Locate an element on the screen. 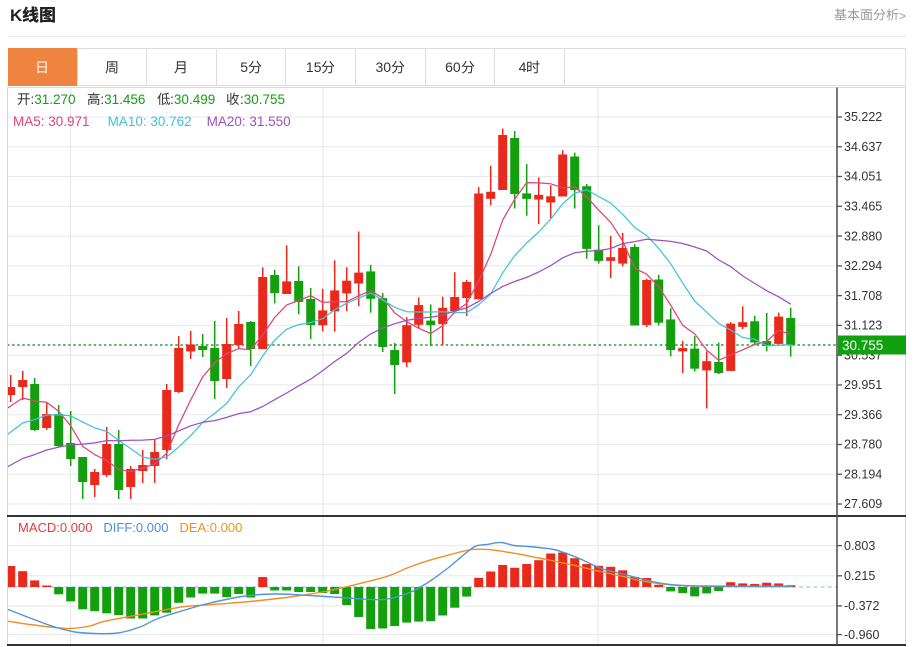  svg-text: 32.294 is located at coordinates (863, 266).